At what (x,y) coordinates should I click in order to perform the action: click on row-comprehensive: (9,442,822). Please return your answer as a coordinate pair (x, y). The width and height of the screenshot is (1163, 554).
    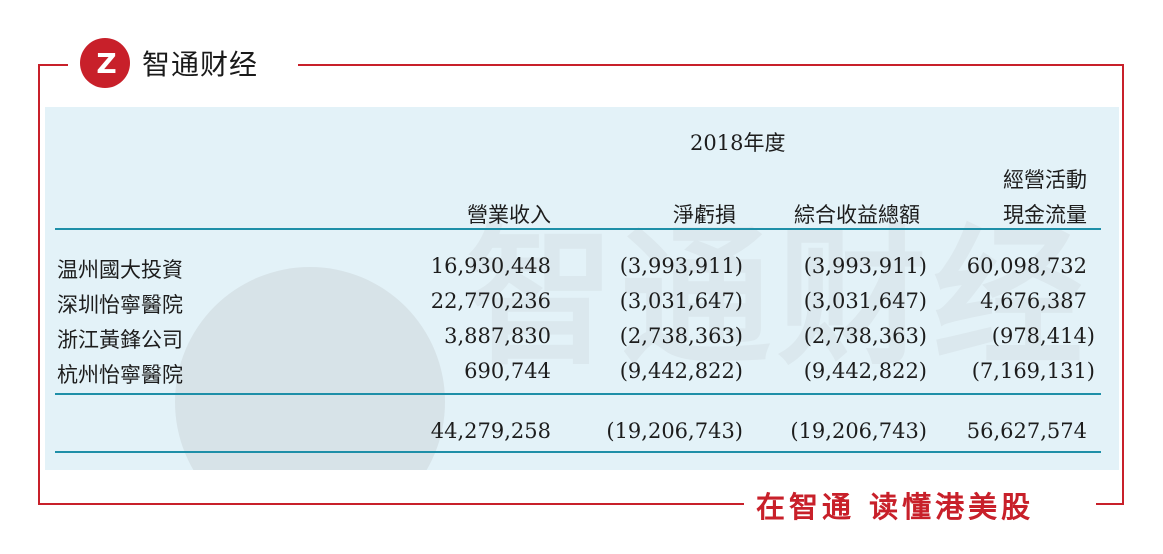
    Looking at the image, I should click on (865, 371).